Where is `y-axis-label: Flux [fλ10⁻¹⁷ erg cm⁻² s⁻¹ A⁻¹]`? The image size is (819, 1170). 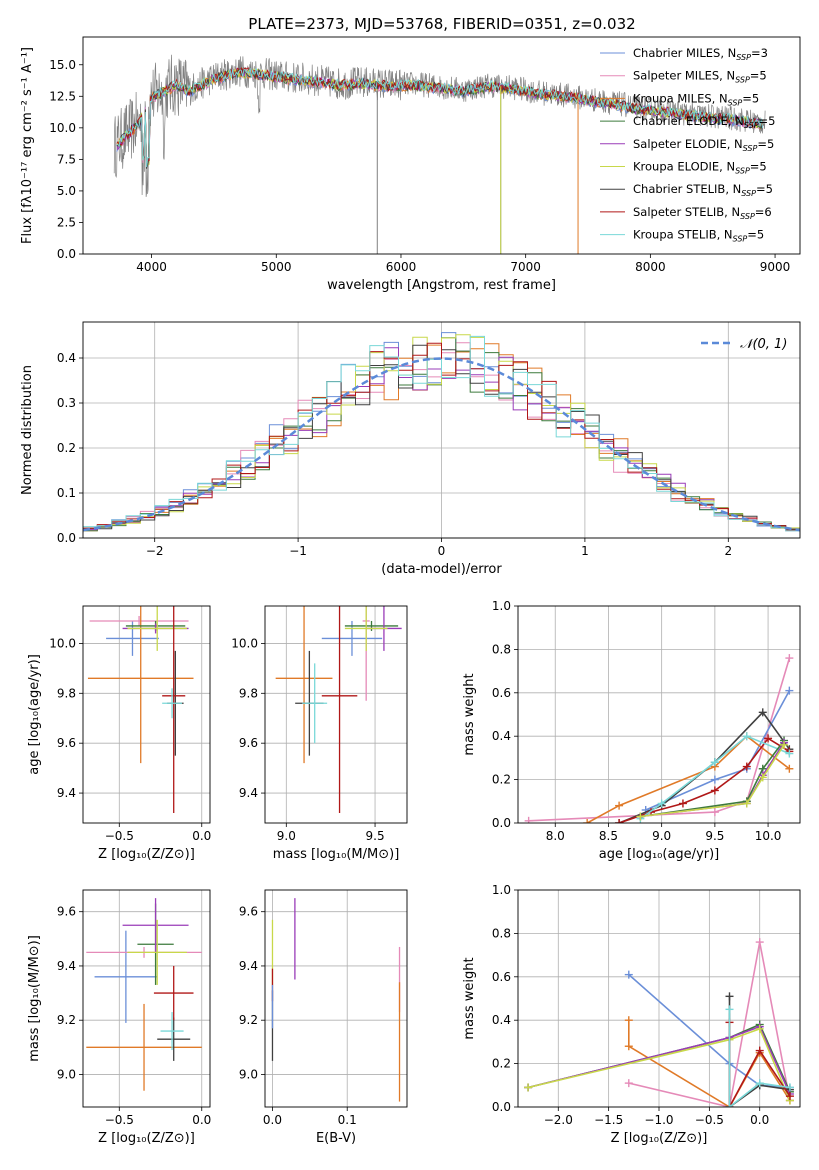 y-axis-label: Flux [fλ10⁻¹⁷ erg cm⁻² s⁻¹ A⁻¹] is located at coordinates (27, 145).